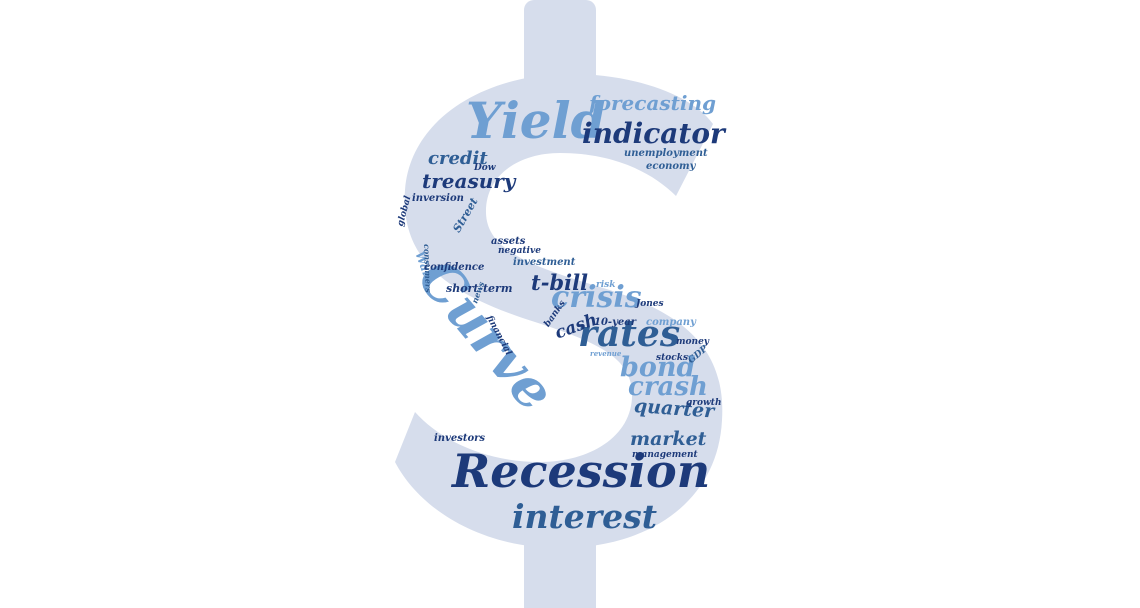  I want to click on word-short-term: short-term, so click(479, 288).